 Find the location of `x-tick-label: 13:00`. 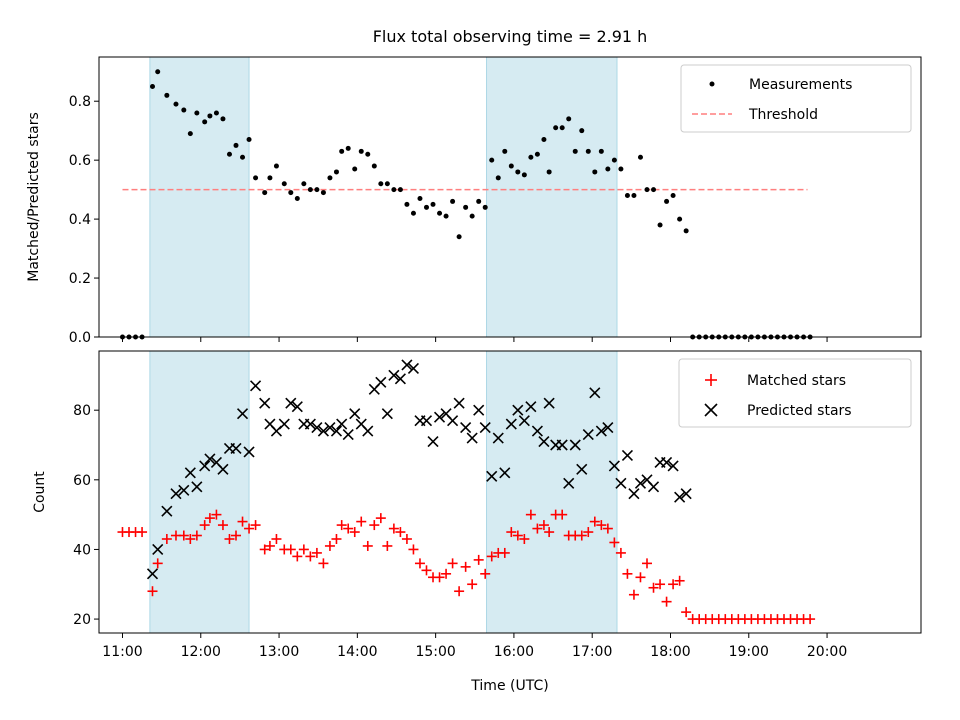

x-tick-label: 13:00 is located at coordinates (279, 652).